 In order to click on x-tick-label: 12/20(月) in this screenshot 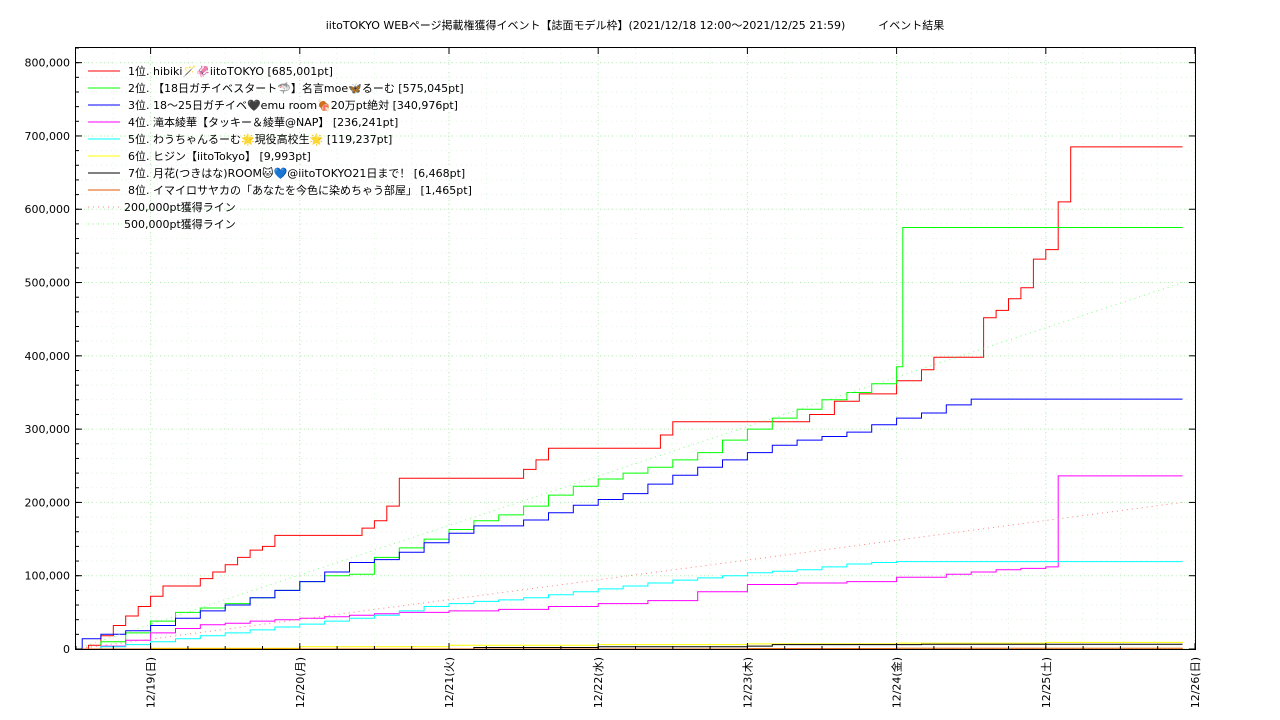, I will do `click(300, 682)`.